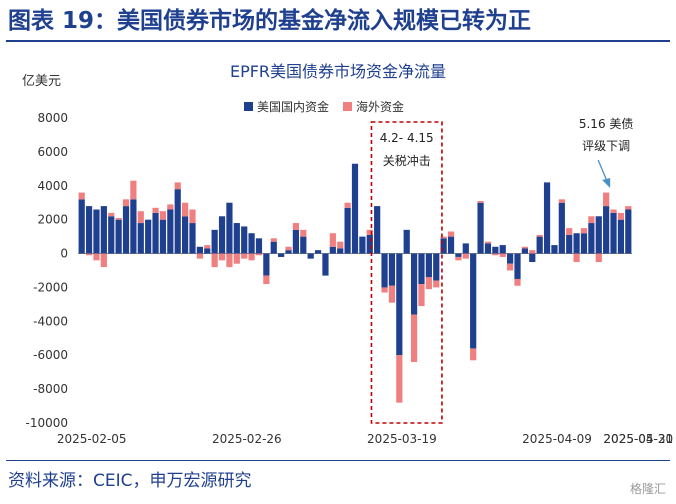 The height and width of the screenshot is (504, 676). What do you see at coordinates (52, 152) in the screenshot?
I see `y-tick-label: 6000` at bounding box center [52, 152].